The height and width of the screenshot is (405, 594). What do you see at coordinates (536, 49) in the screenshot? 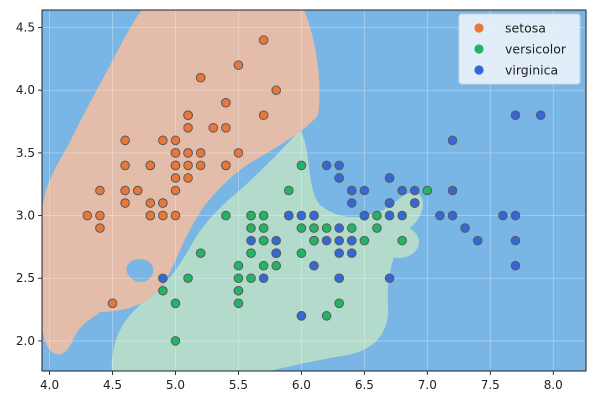
I see `legend-label-versicolor: versicolor` at bounding box center [536, 49].